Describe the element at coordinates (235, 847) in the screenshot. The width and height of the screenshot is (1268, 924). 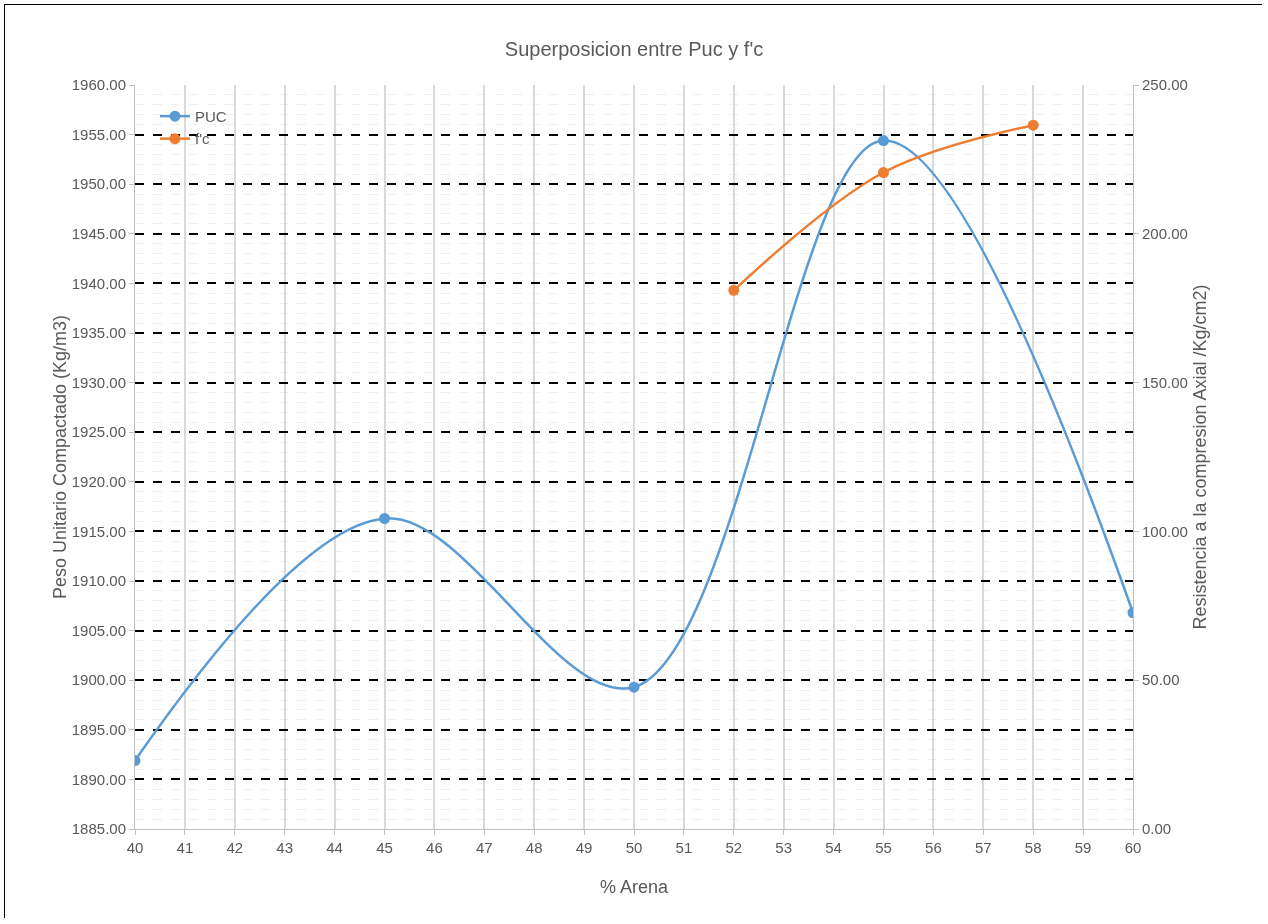
I see `x-tick-label: 42` at that location.